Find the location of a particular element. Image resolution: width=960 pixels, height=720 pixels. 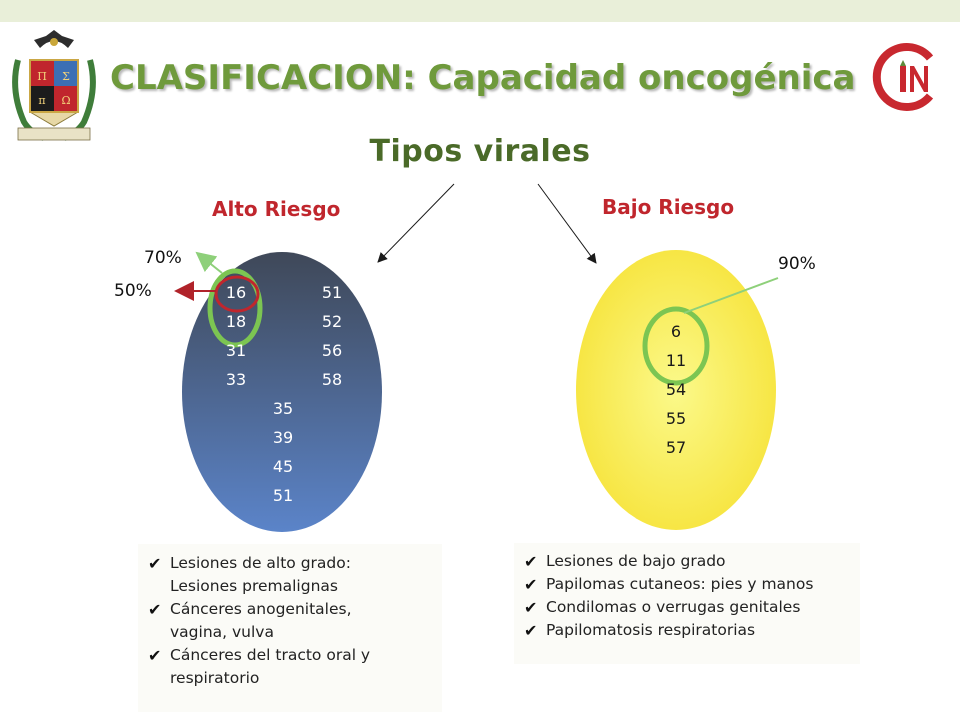

bajo-type: 11 is located at coordinates (676, 360).